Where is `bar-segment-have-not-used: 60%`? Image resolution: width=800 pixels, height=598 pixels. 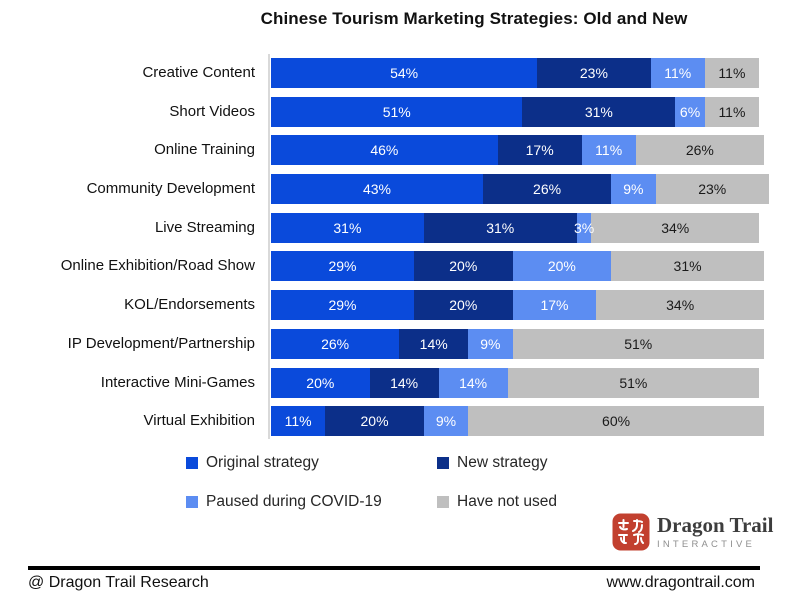
bar-segment-have-not-used: 60% is located at coordinates (616, 421).